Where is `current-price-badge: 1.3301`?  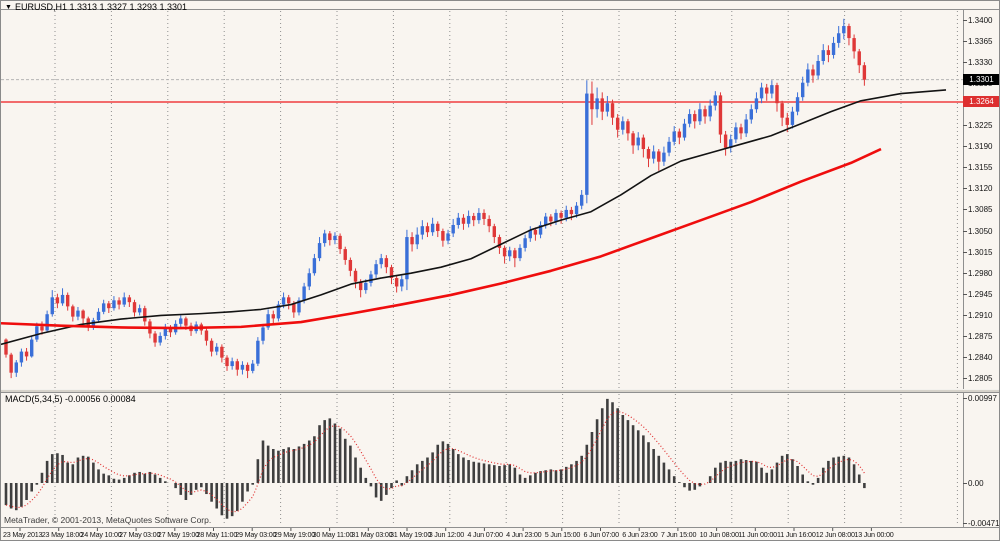
current-price-badge: 1.3301 is located at coordinates (981, 80).